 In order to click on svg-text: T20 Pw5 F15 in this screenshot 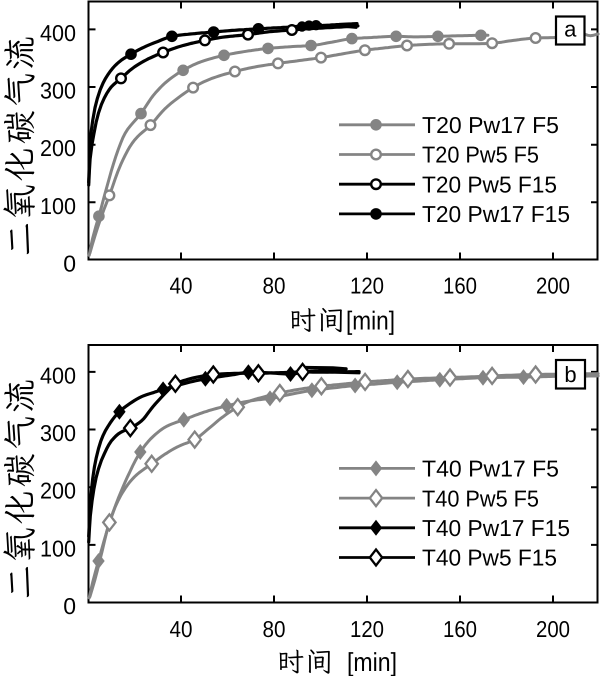, I will do `click(489, 184)`.